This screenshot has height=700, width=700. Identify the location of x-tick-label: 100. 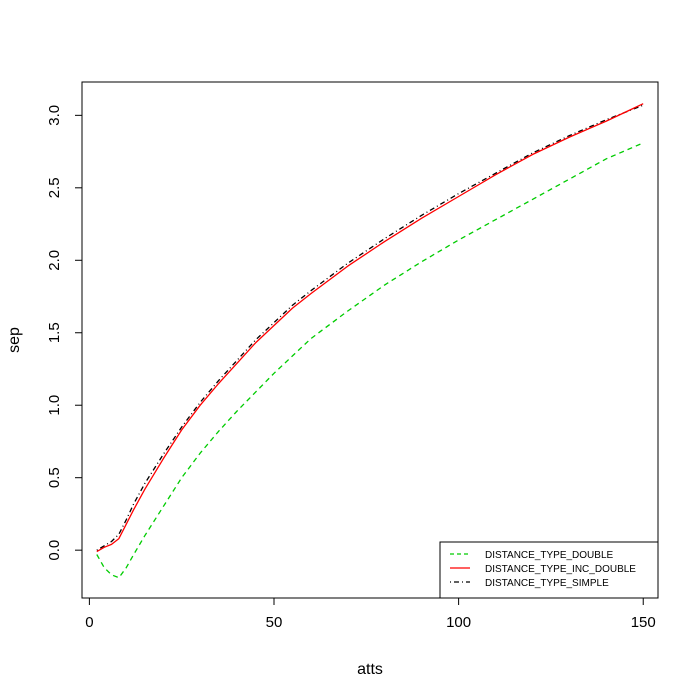
(458, 622).